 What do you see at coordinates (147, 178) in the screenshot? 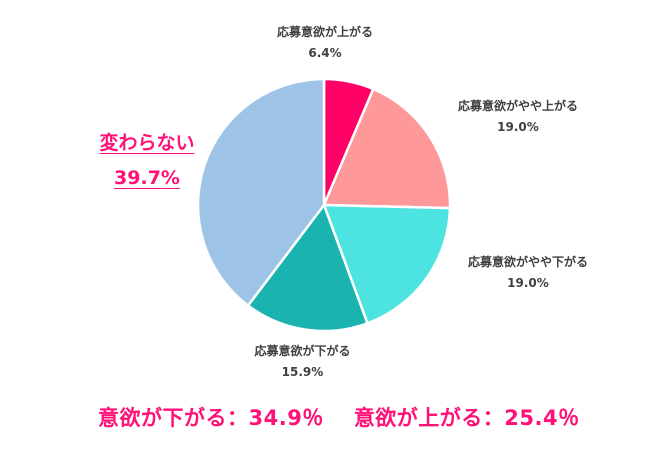
I see `label-unchanged-pct: 39.7%` at bounding box center [147, 178].